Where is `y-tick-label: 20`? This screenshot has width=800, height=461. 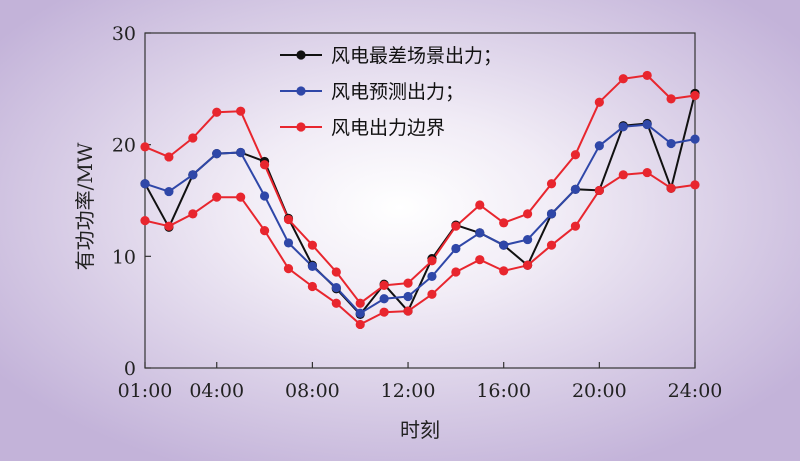 y-tick-label: 20 is located at coordinates (124, 146).